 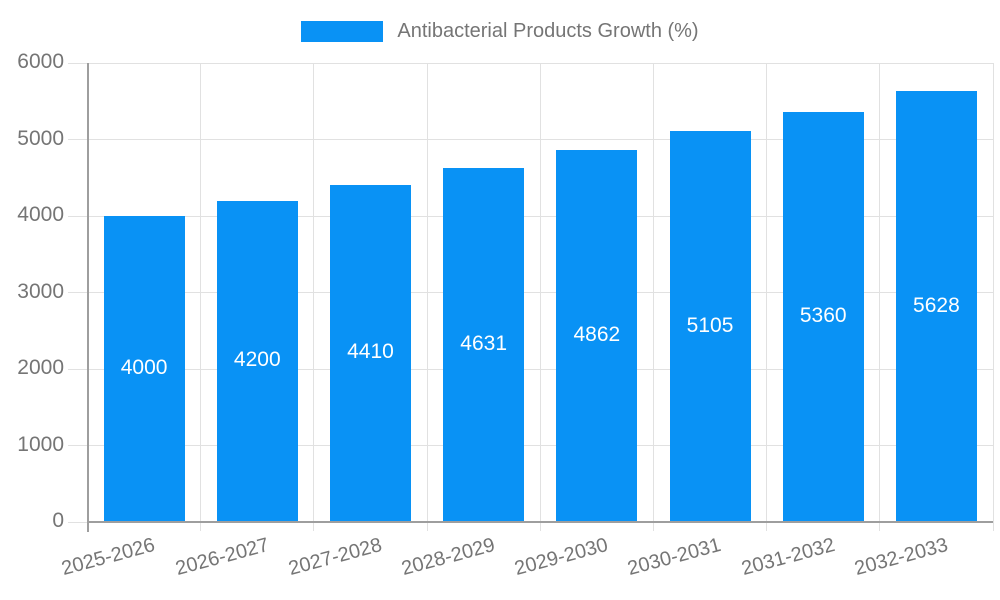 I want to click on bar-value-label: 4862, so click(x=597, y=335).